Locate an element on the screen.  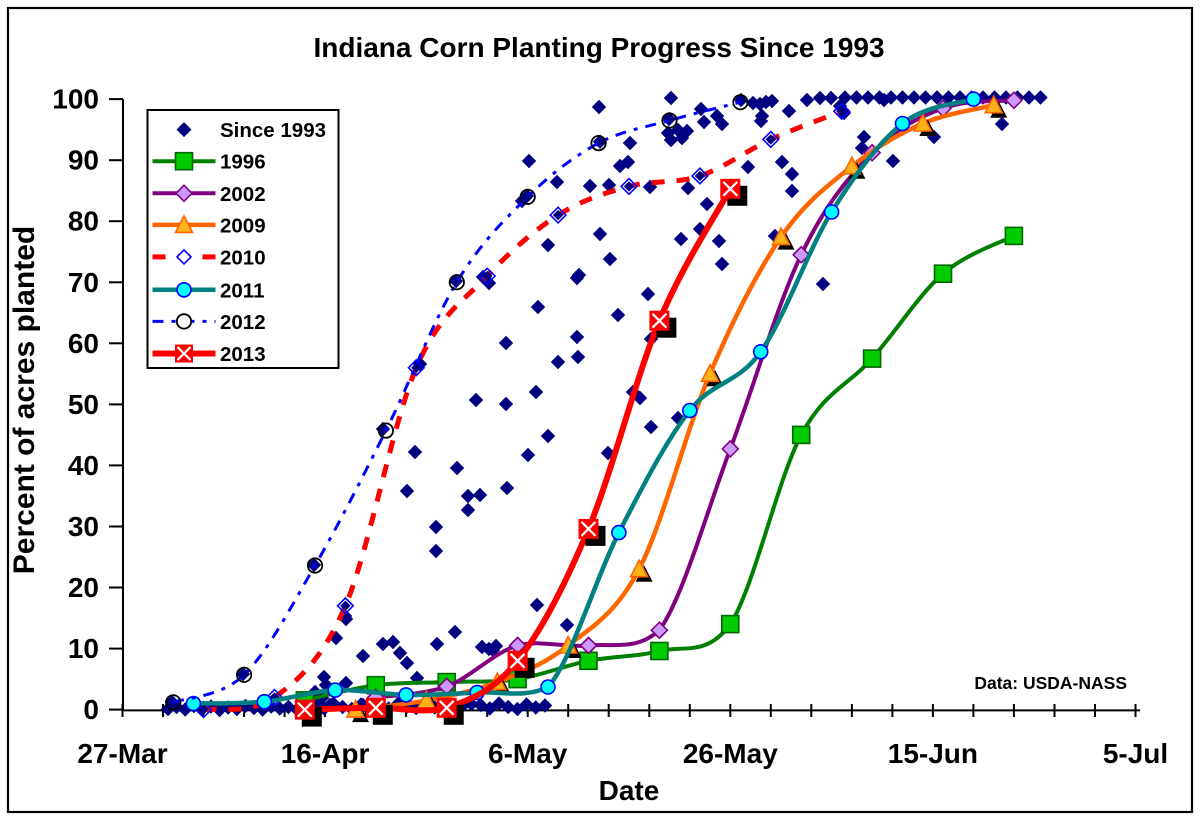
svg-text: 100 is located at coordinates (75, 99).